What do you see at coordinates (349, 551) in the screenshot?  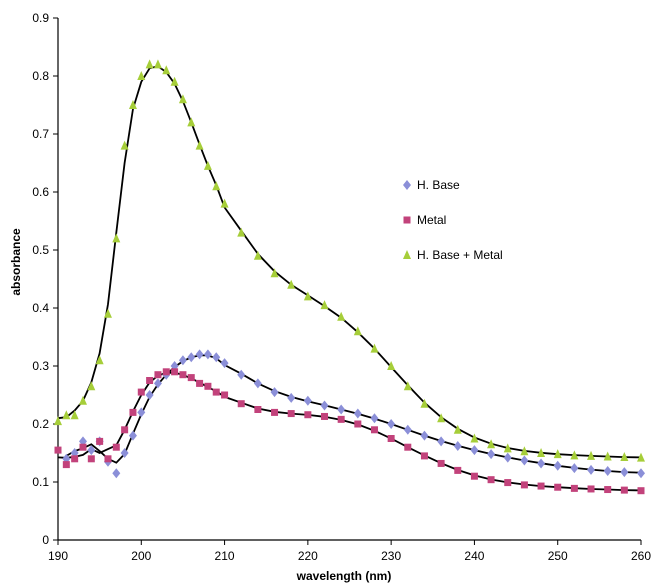 I see `x-axis-ticks: 190 200 210 220 230 240 250 260` at bounding box center [349, 551].